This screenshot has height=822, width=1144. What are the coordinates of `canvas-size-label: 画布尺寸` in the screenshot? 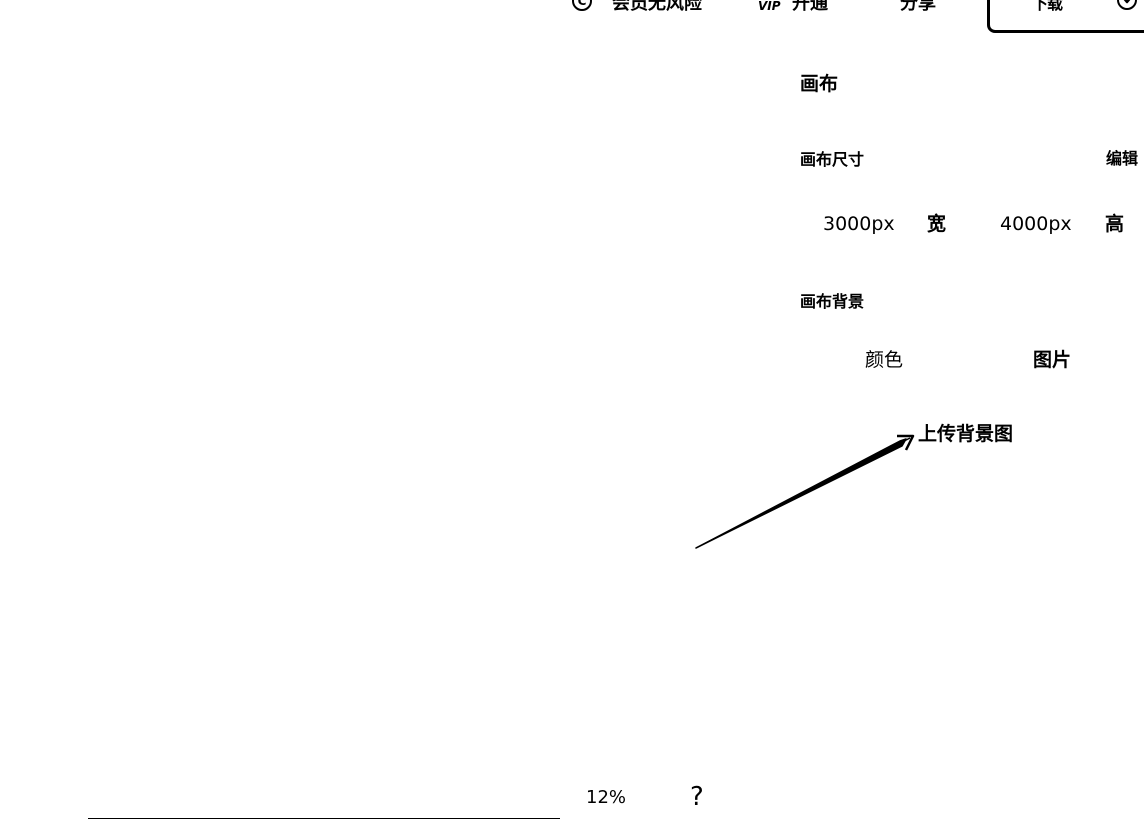 It's located at (832, 159).